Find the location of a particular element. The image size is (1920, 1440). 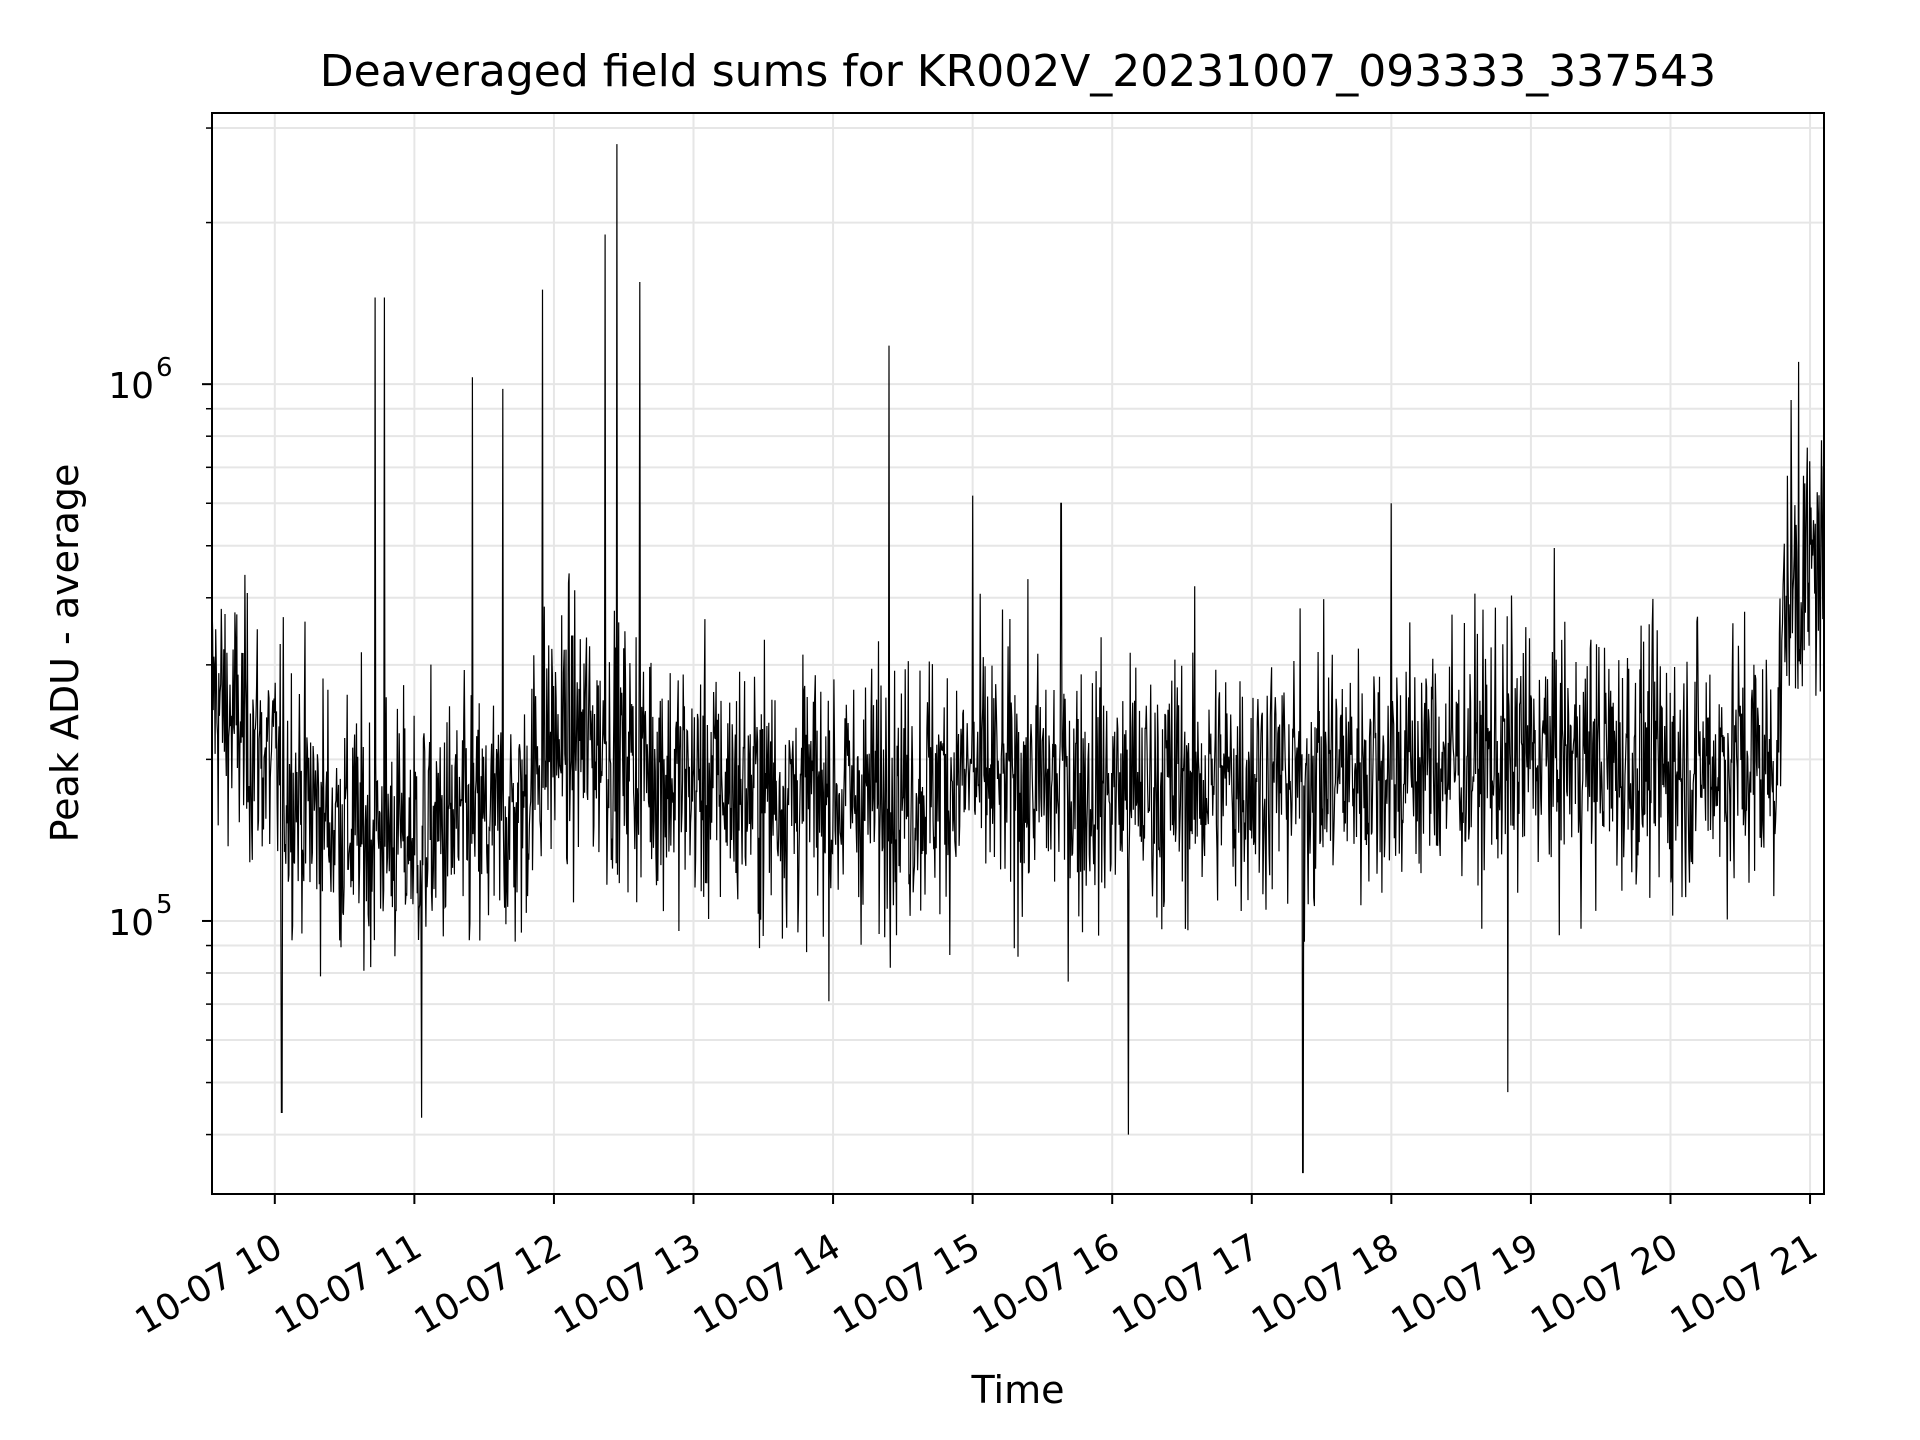

y-tick-label-exponent: 5 is located at coordinates (164, 905).